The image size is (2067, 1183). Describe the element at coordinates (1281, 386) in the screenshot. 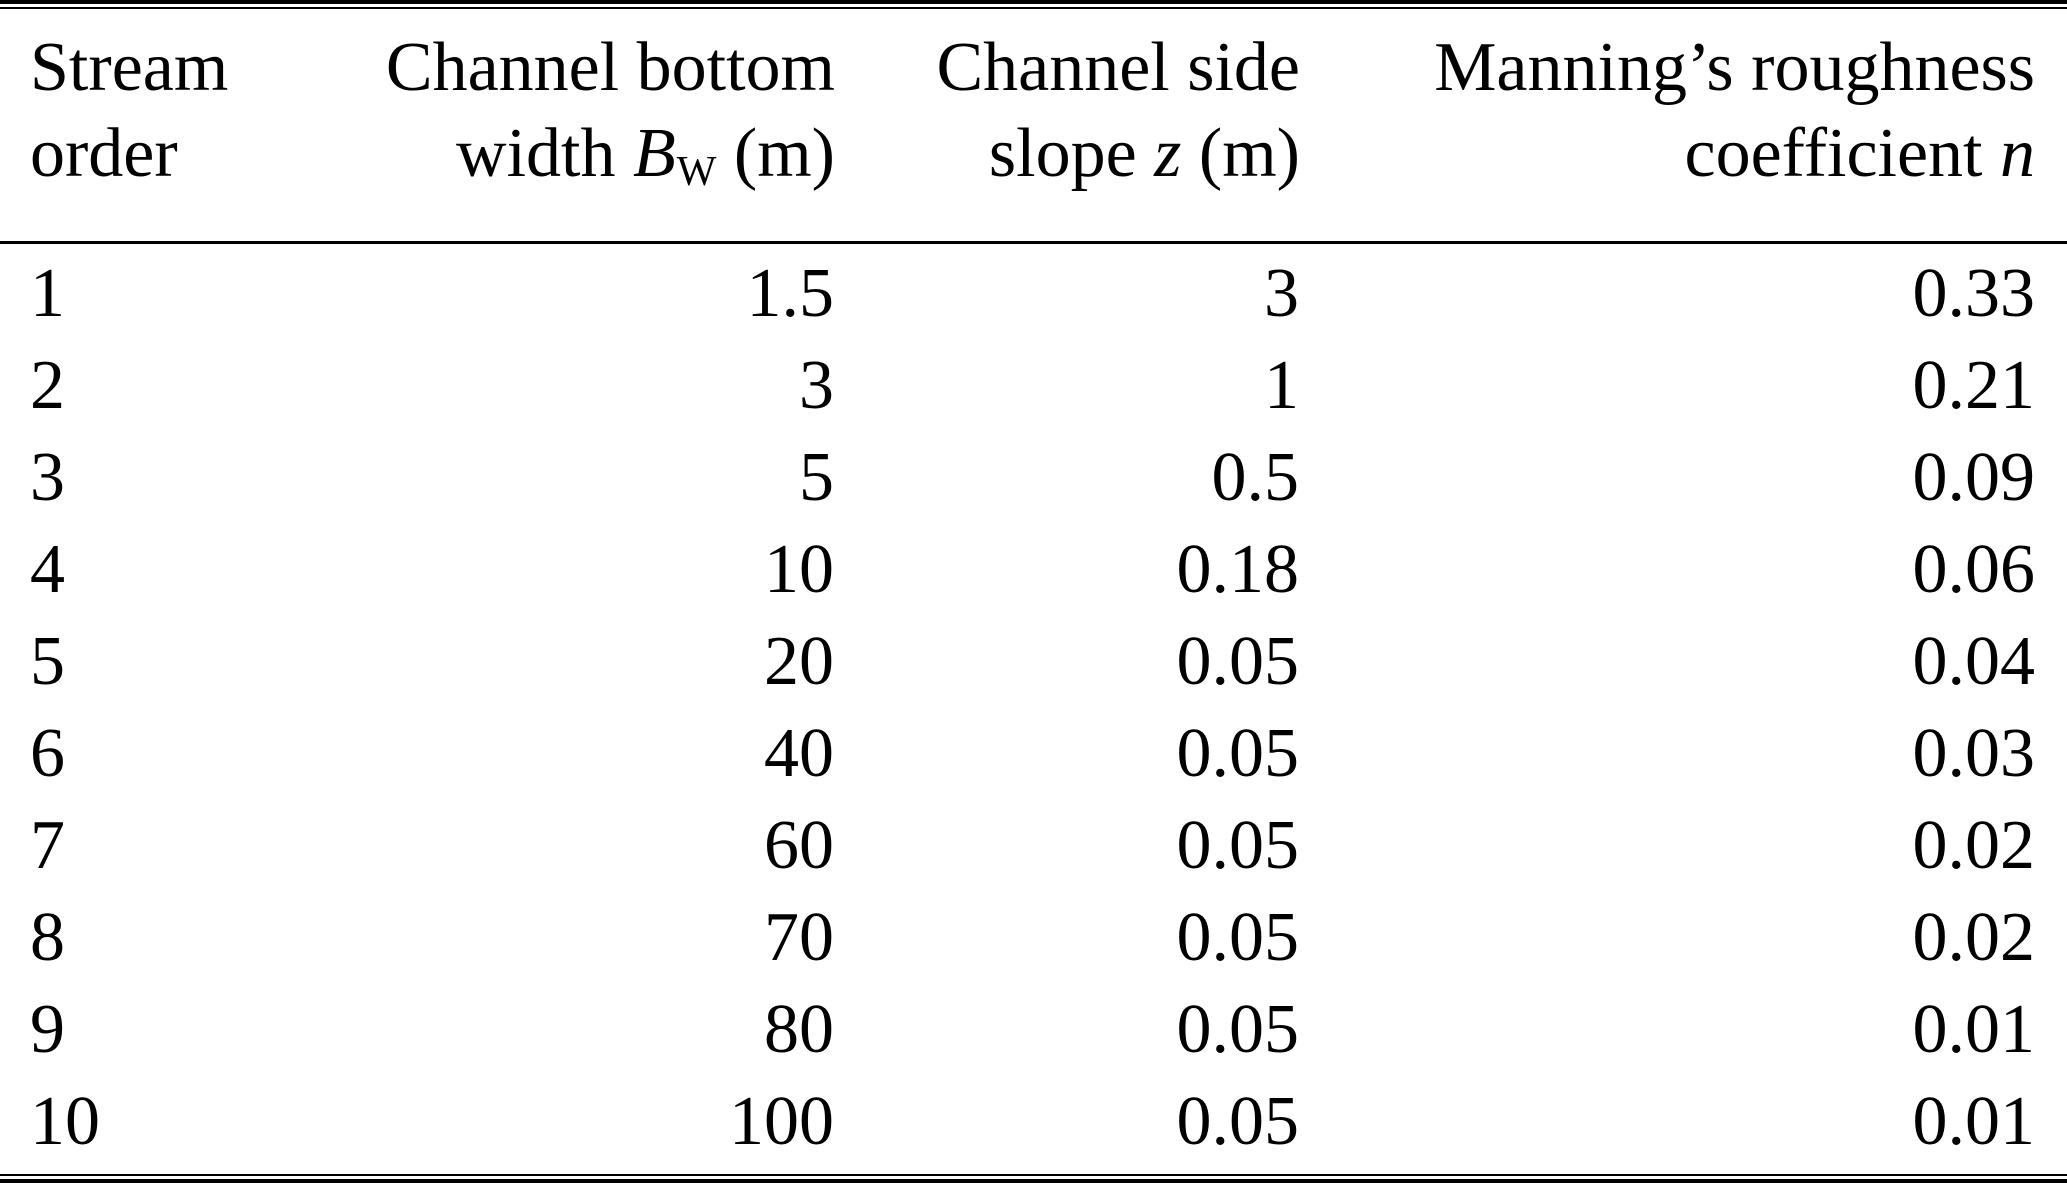

I see `cell-side-slope: 1` at that location.